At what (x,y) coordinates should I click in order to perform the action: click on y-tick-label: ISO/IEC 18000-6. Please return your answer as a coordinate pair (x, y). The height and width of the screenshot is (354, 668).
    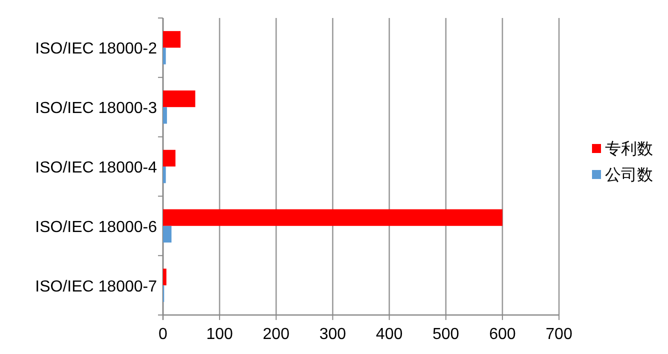
    Looking at the image, I should click on (96, 227).